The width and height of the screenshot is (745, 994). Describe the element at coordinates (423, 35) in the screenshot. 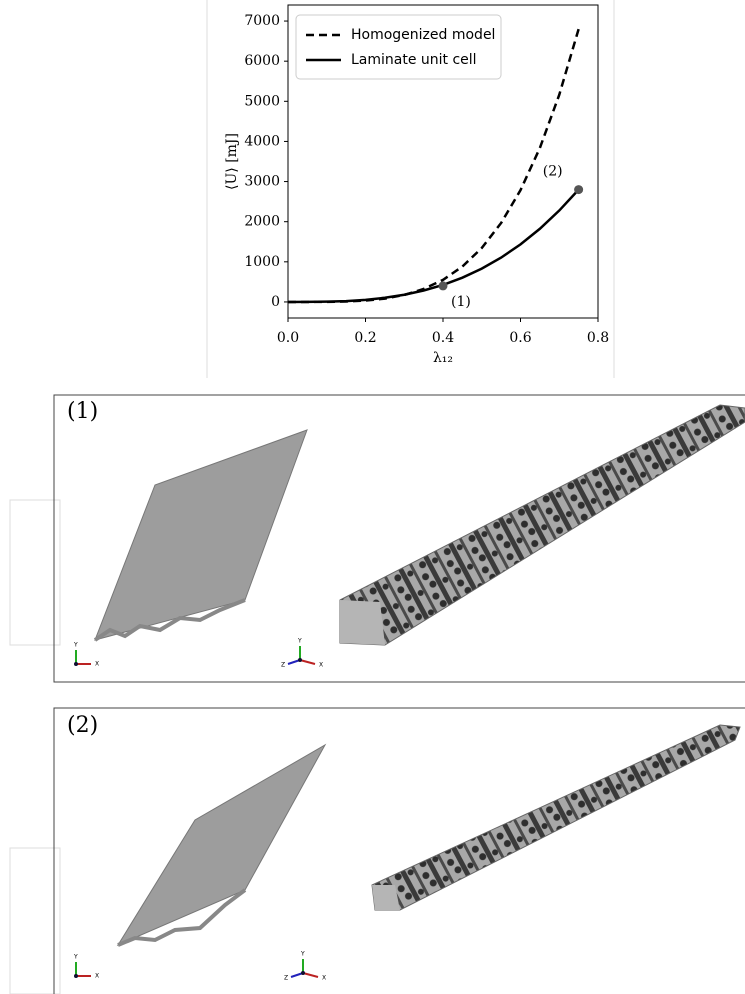

I see `legend-label: Homogenized model` at that location.